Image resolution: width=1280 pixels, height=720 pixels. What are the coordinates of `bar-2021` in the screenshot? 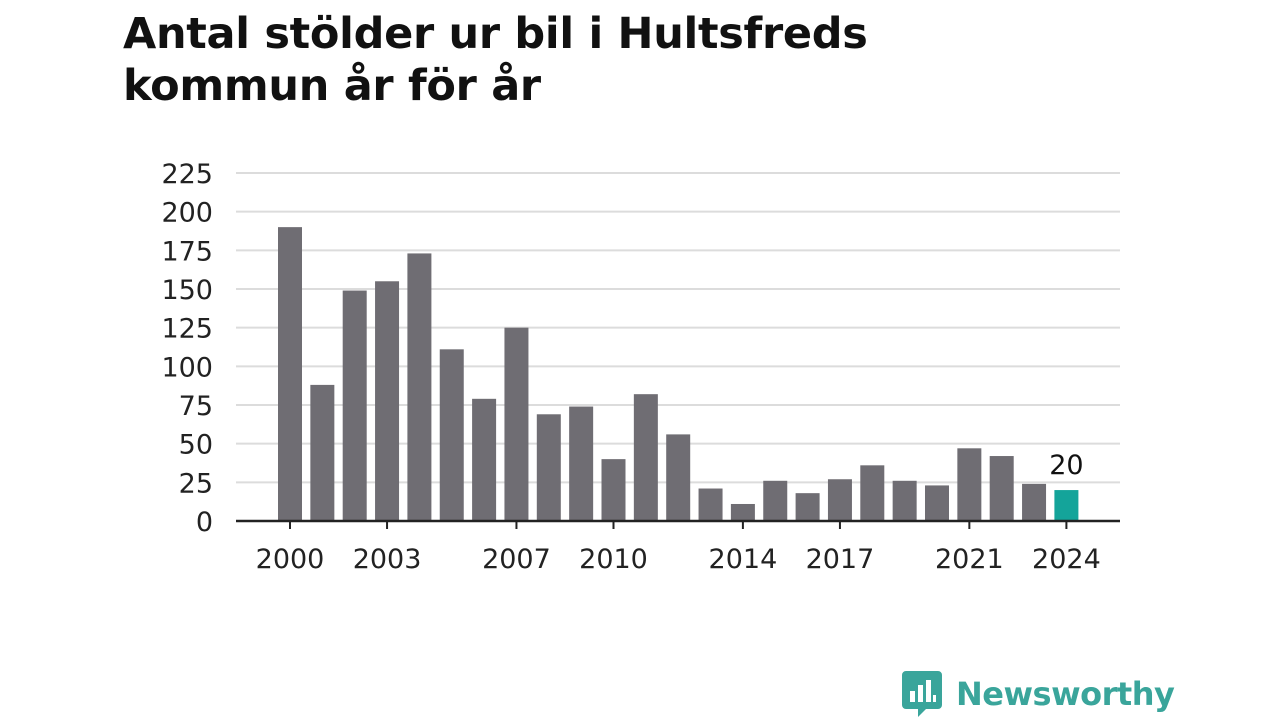 It's located at (969, 484).